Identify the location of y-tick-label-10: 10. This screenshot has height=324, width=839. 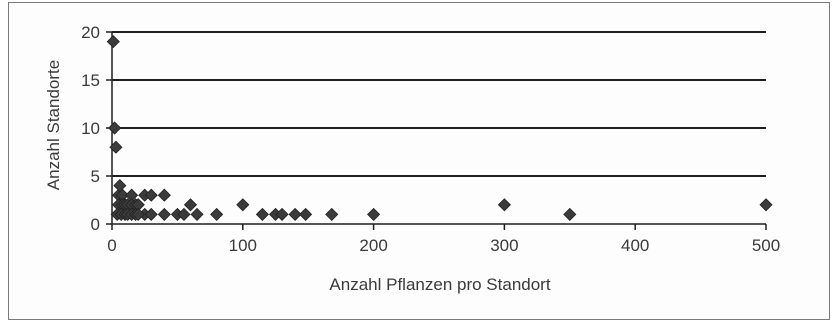
(90, 128).